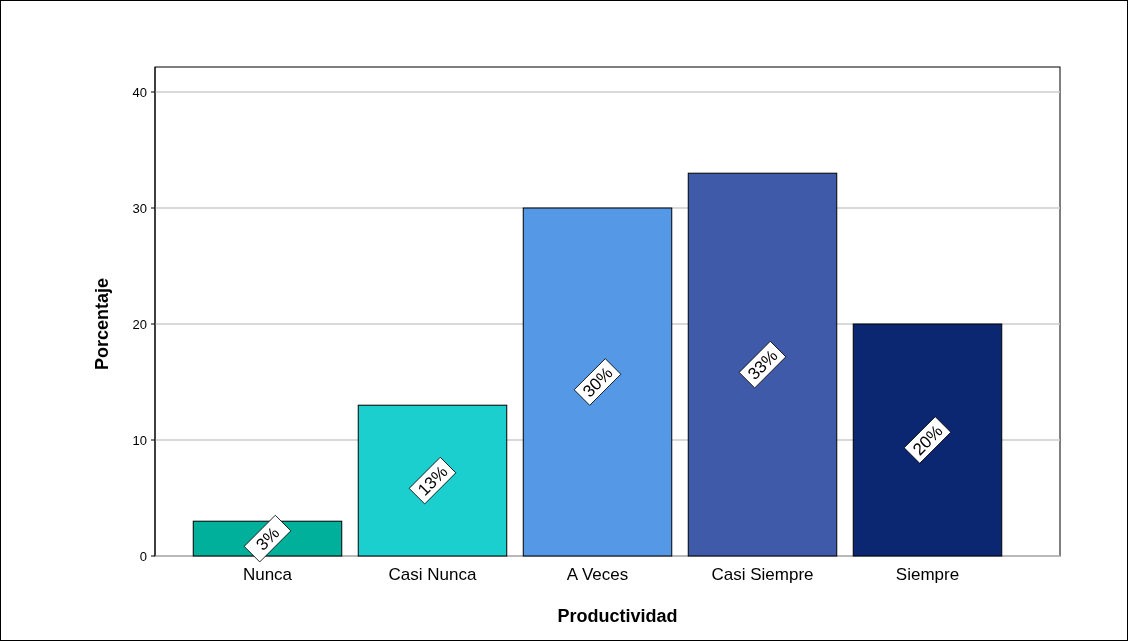 The width and height of the screenshot is (1128, 641). What do you see at coordinates (597, 574) in the screenshot?
I see `x-tick-label: A Veces` at bounding box center [597, 574].